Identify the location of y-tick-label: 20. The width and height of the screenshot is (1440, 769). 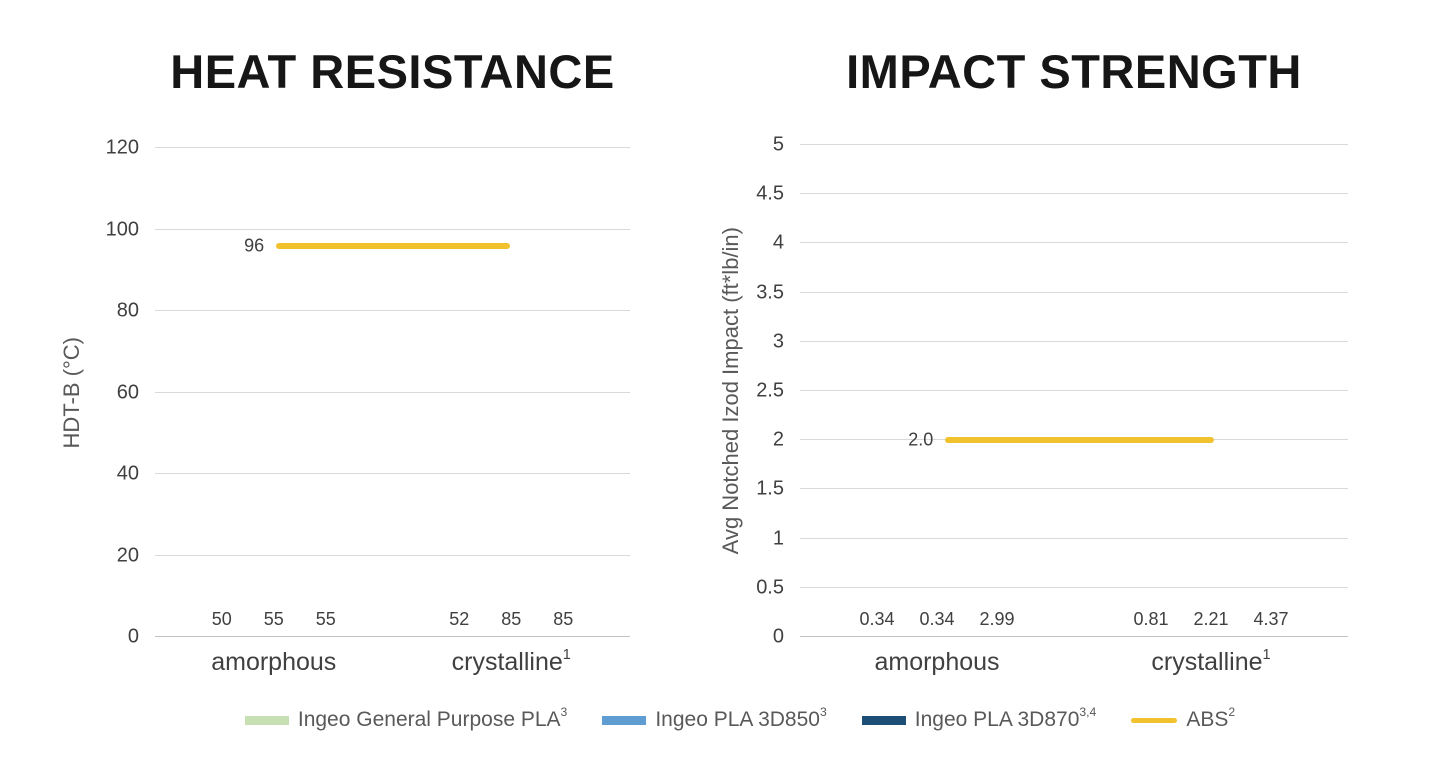
(127, 555).